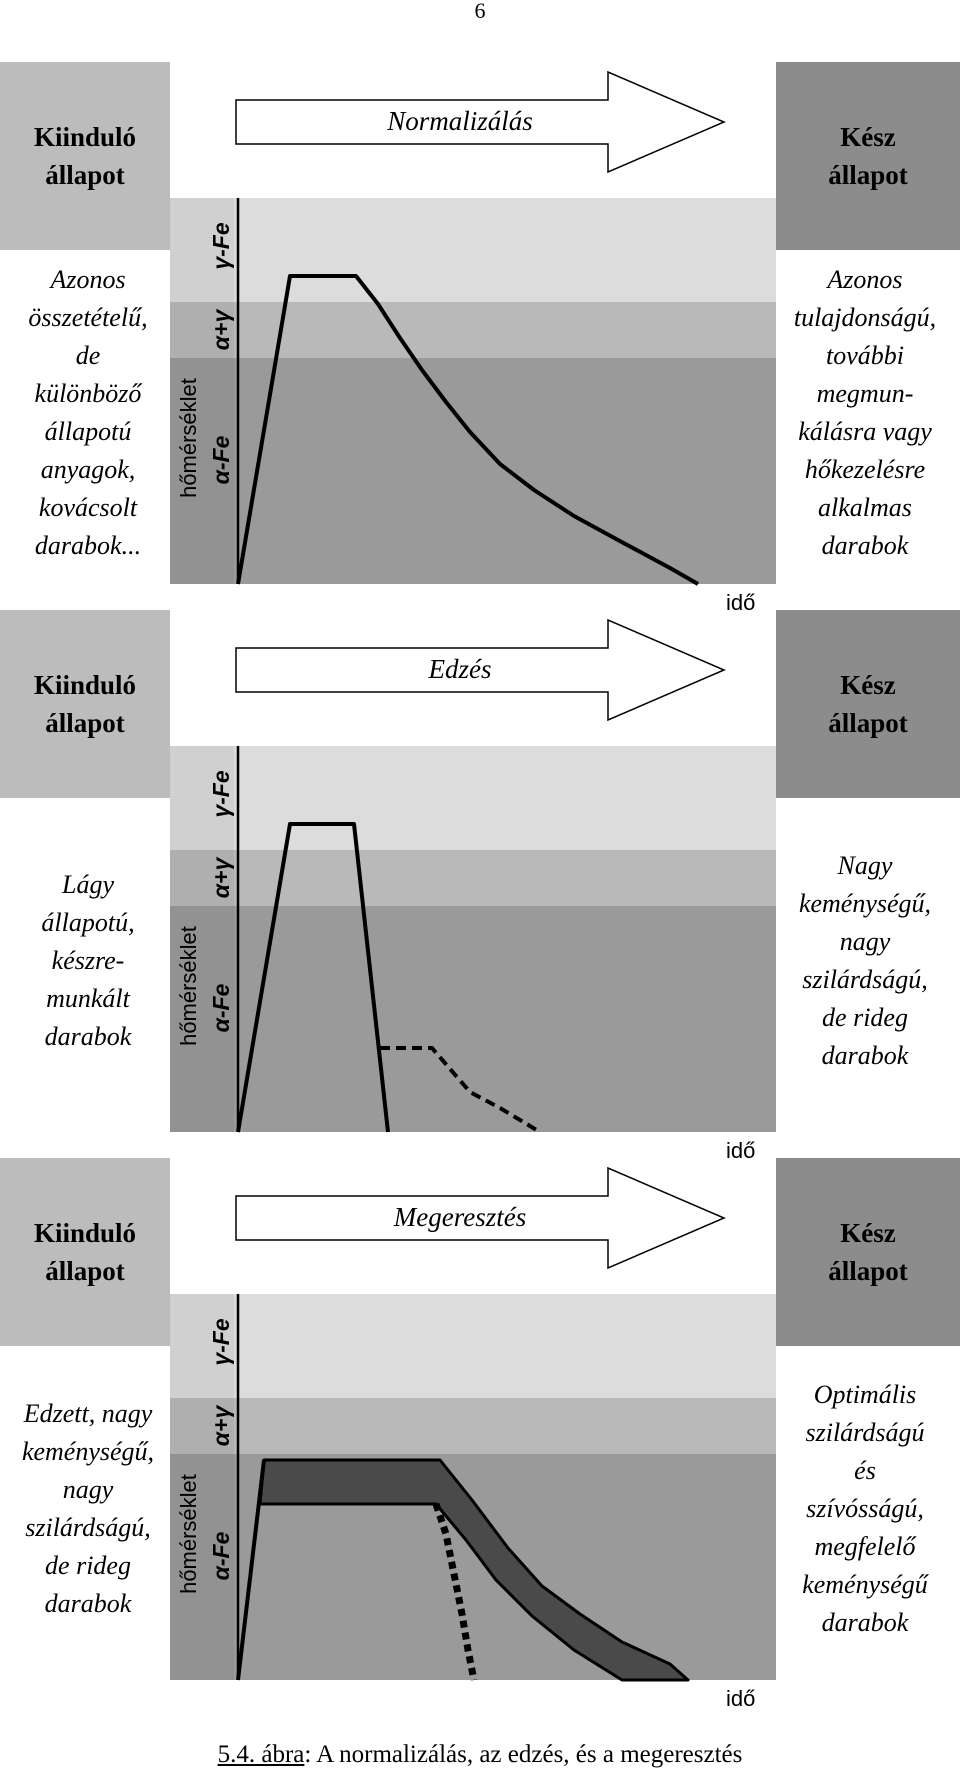 Image resolution: width=960 pixels, height=1777 pixels. Describe the element at coordinates (460, 669) in the screenshot. I see `process-label: Edzés` at that location.